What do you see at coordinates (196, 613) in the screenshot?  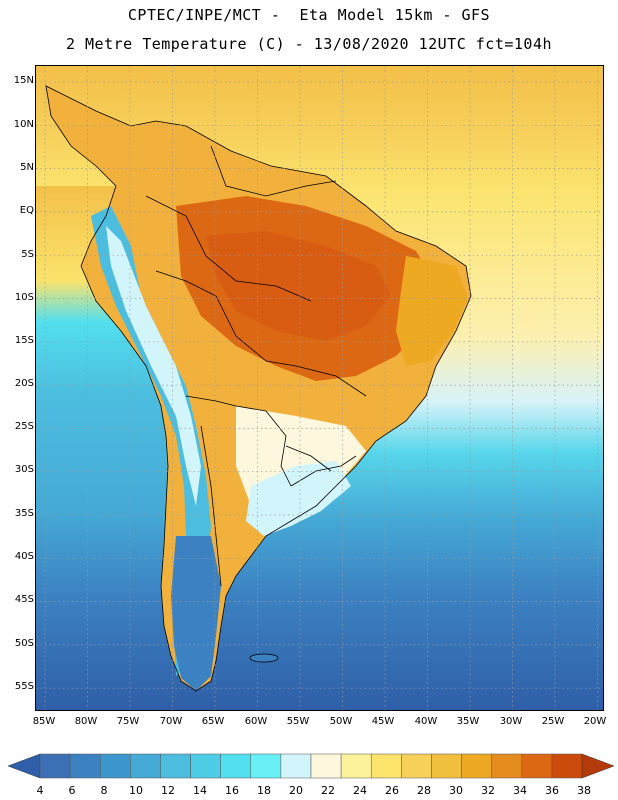 I see `patagonia-region` at bounding box center [196, 613].